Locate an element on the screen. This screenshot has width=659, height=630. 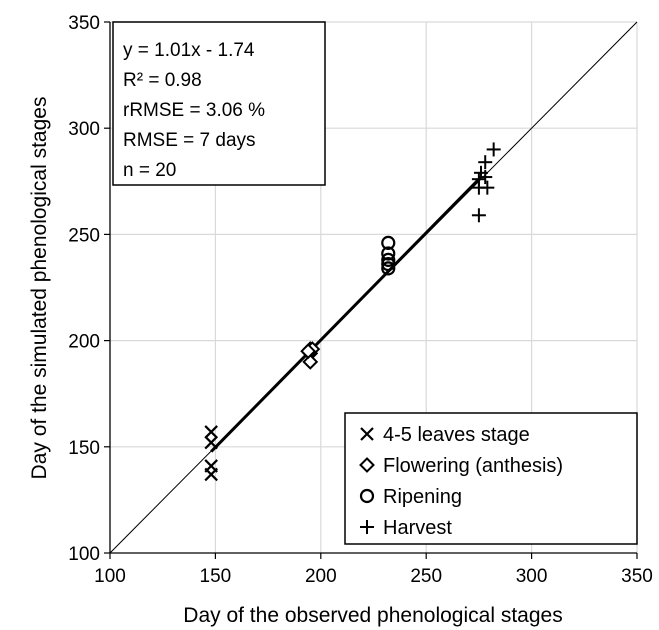
x-tick-label: 300 is located at coordinates (532, 576).